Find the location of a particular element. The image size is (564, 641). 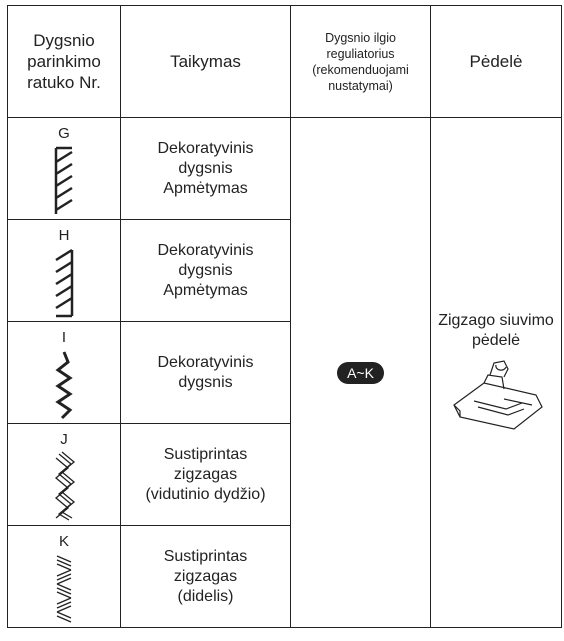

application-cell: Dekoratyvinis dygsnis is located at coordinates (205, 372).